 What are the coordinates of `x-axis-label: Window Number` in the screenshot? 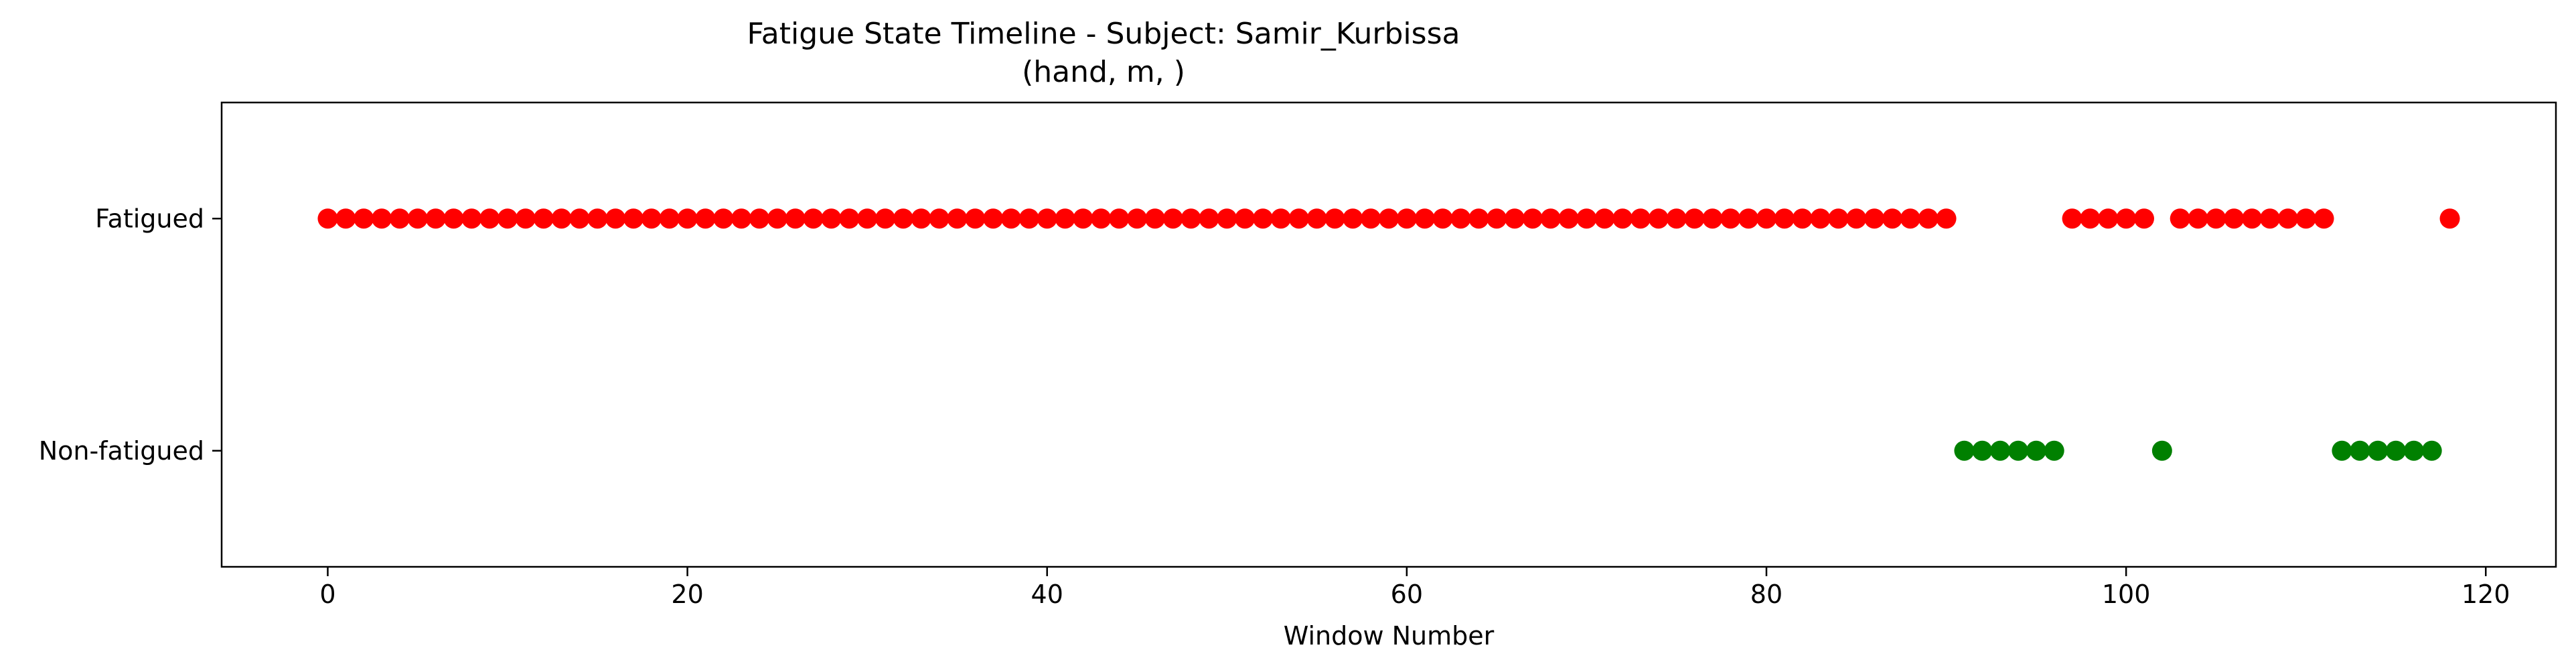 It's located at (1390, 636).